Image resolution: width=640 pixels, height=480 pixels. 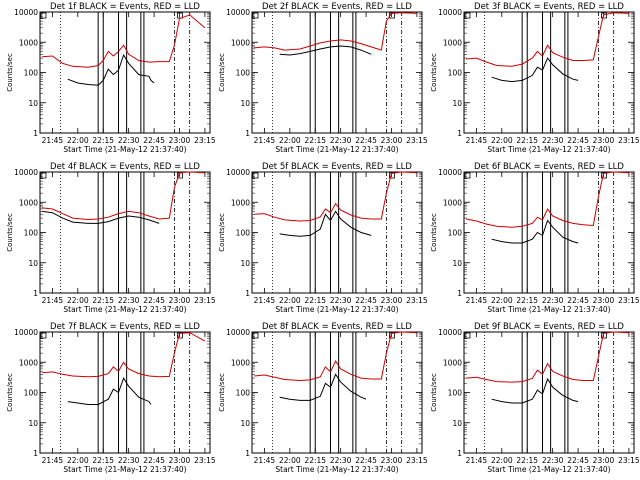 What do you see at coordinates (337, 167) in the screenshot?
I see `chart-title: Det 5f BLACK = Events, RED = LLD` at bounding box center [337, 167].